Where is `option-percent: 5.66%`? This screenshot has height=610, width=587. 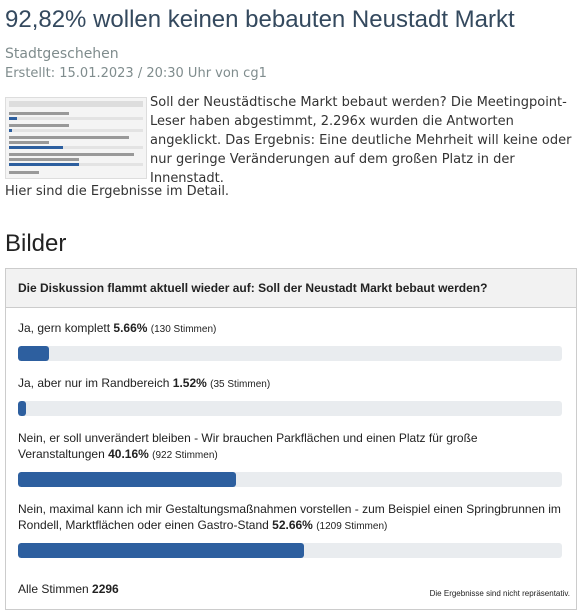
option-percent: 5.66% is located at coordinates (130, 328).